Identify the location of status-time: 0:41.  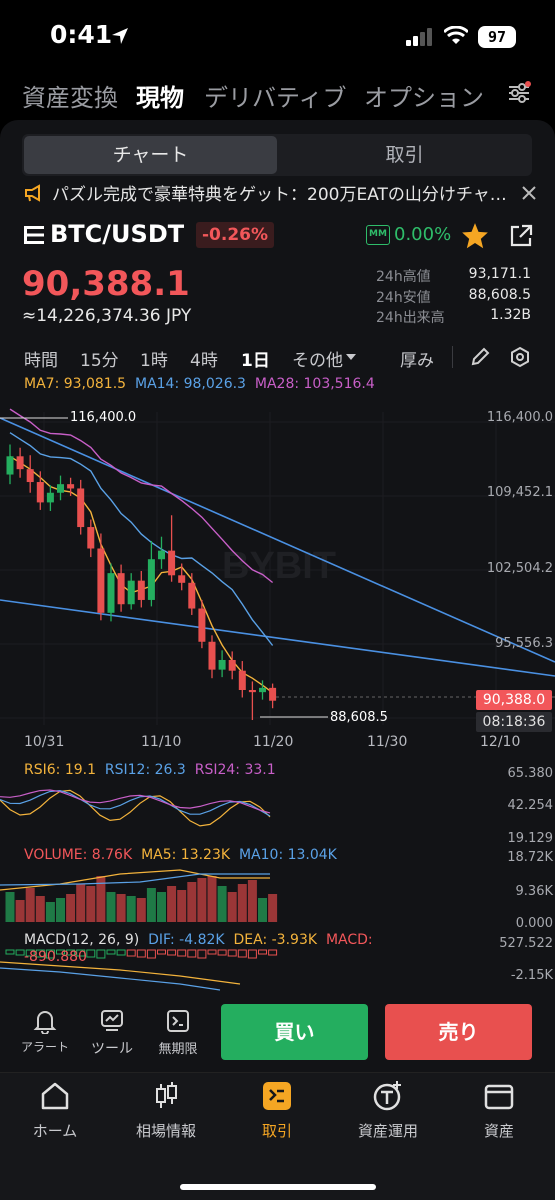
(81, 34).